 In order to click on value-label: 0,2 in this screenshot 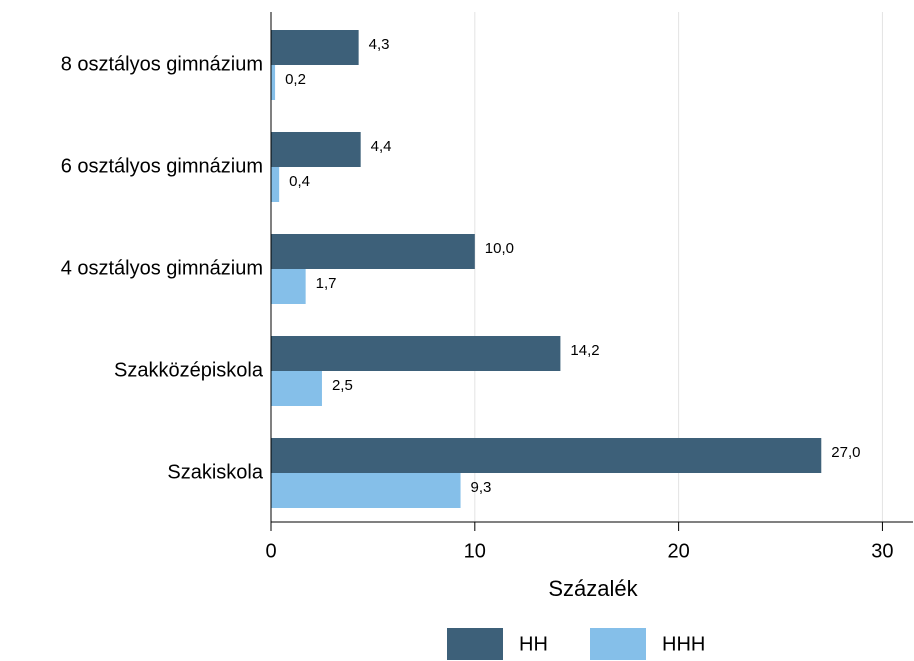, I will do `click(295, 79)`.